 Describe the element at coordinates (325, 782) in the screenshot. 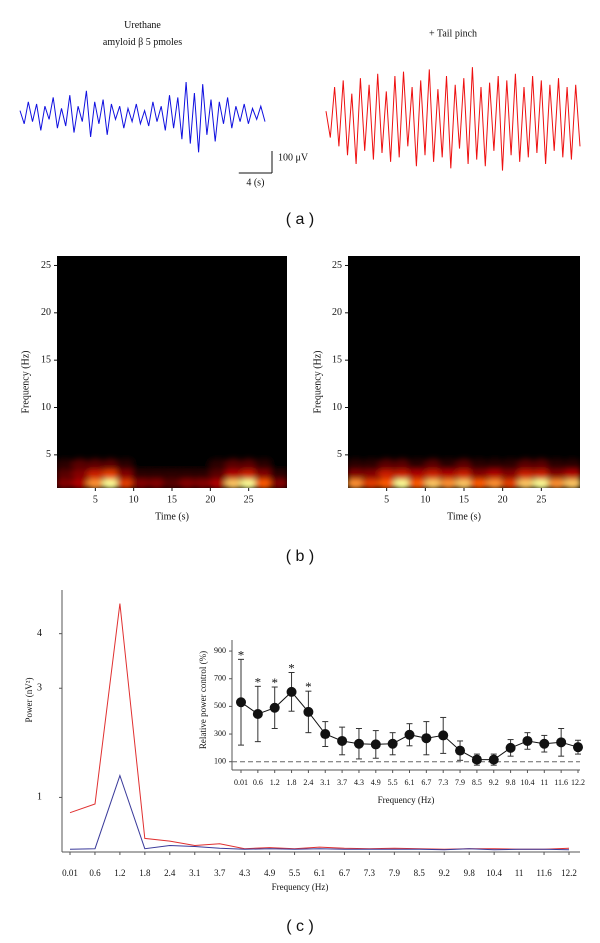

I see `x-tick-label: 3.1` at that location.